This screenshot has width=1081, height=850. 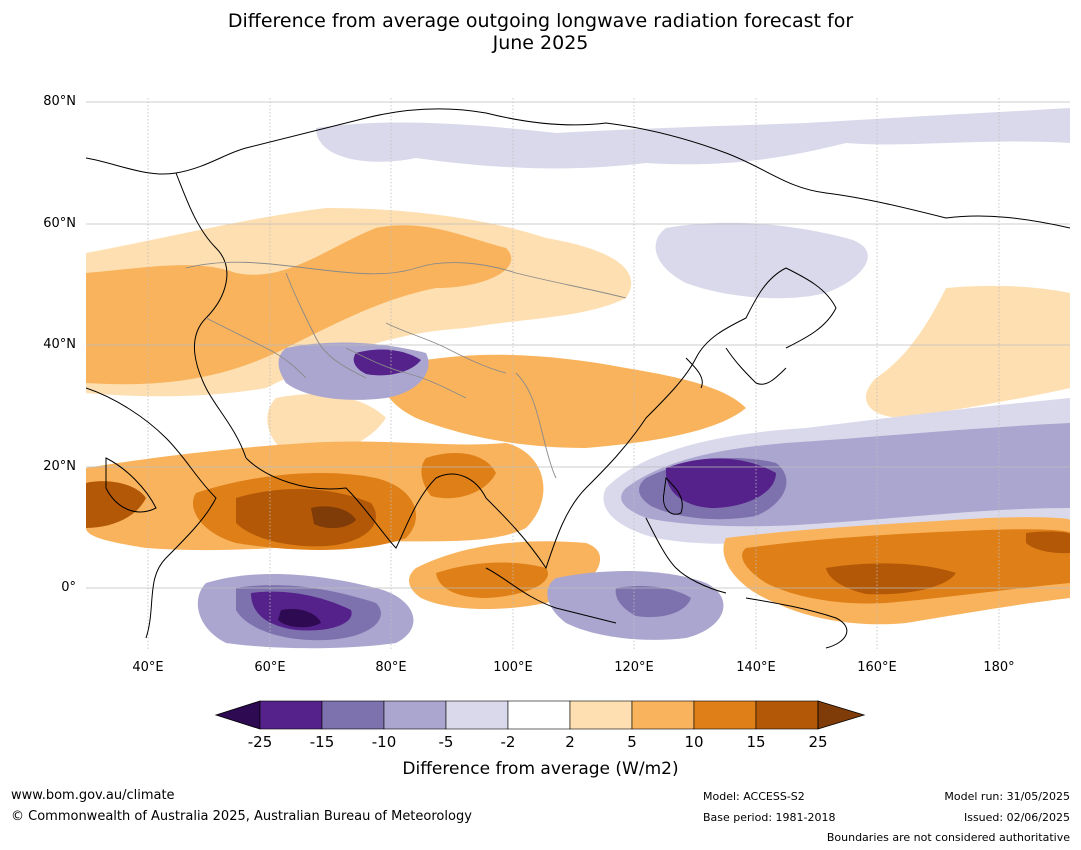 What do you see at coordinates (446, 742) in the screenshot?
I see `colorbar-tick: -5` at bounding box center [446, 742].